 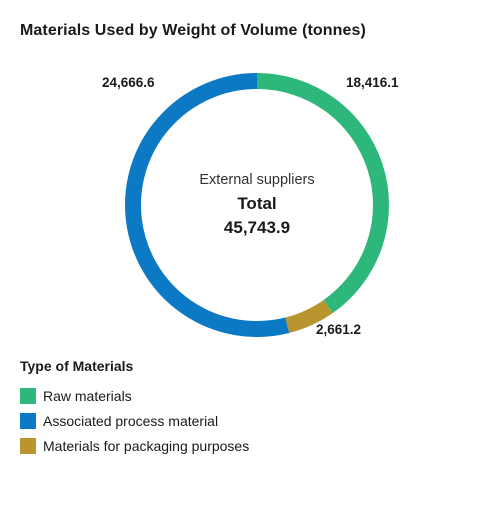 I want to click on legend-item-associated-process-material: Associated process material, so click(x=134, y=420).